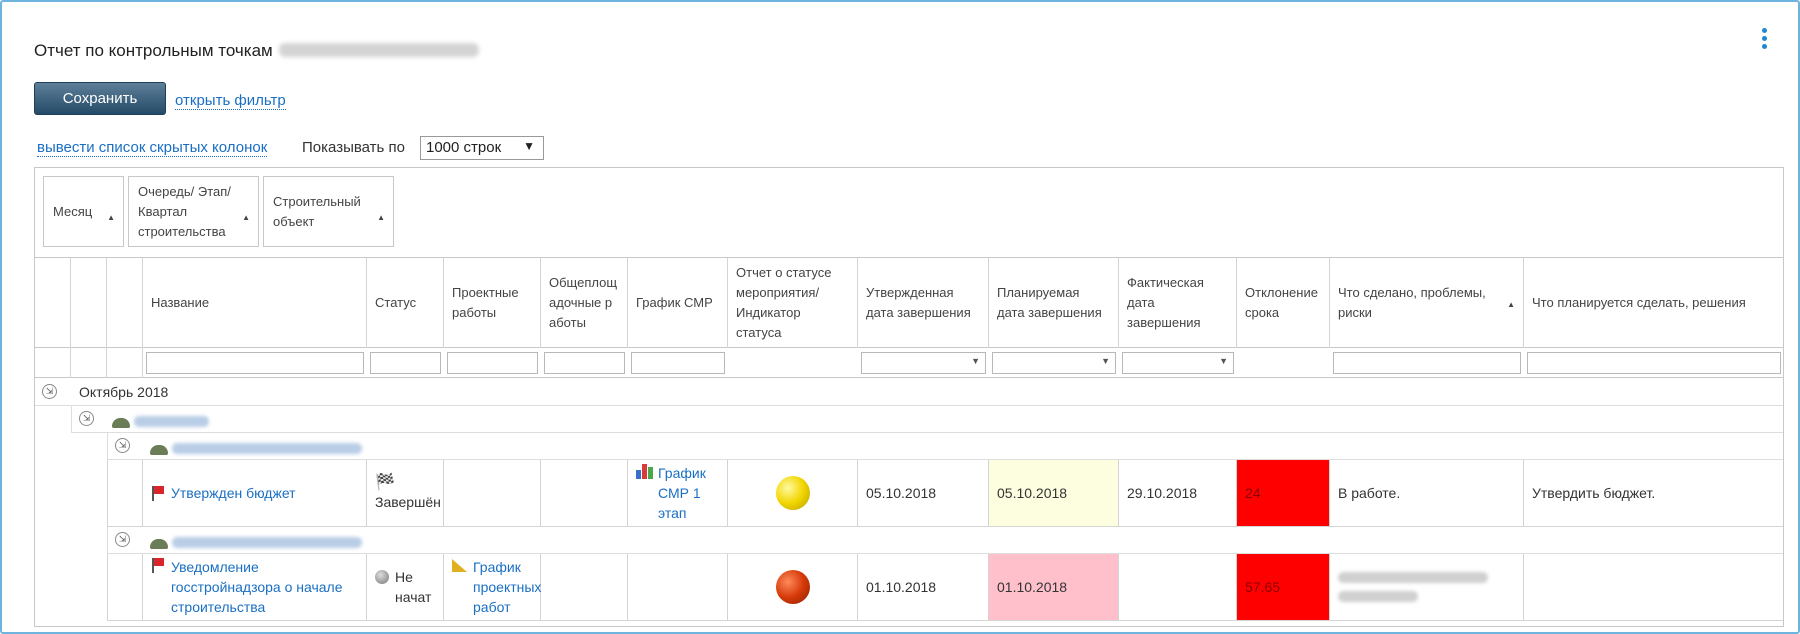 The image size is (1800, 634). I want to click on row-done: В работе., so click(1427, 493).